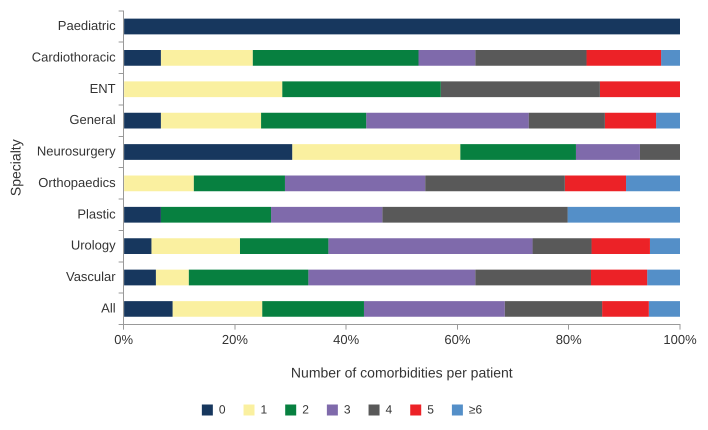 This screenshot has height=430, width=708. I want to click on y-tick-label: ENT, so click(103, 88).